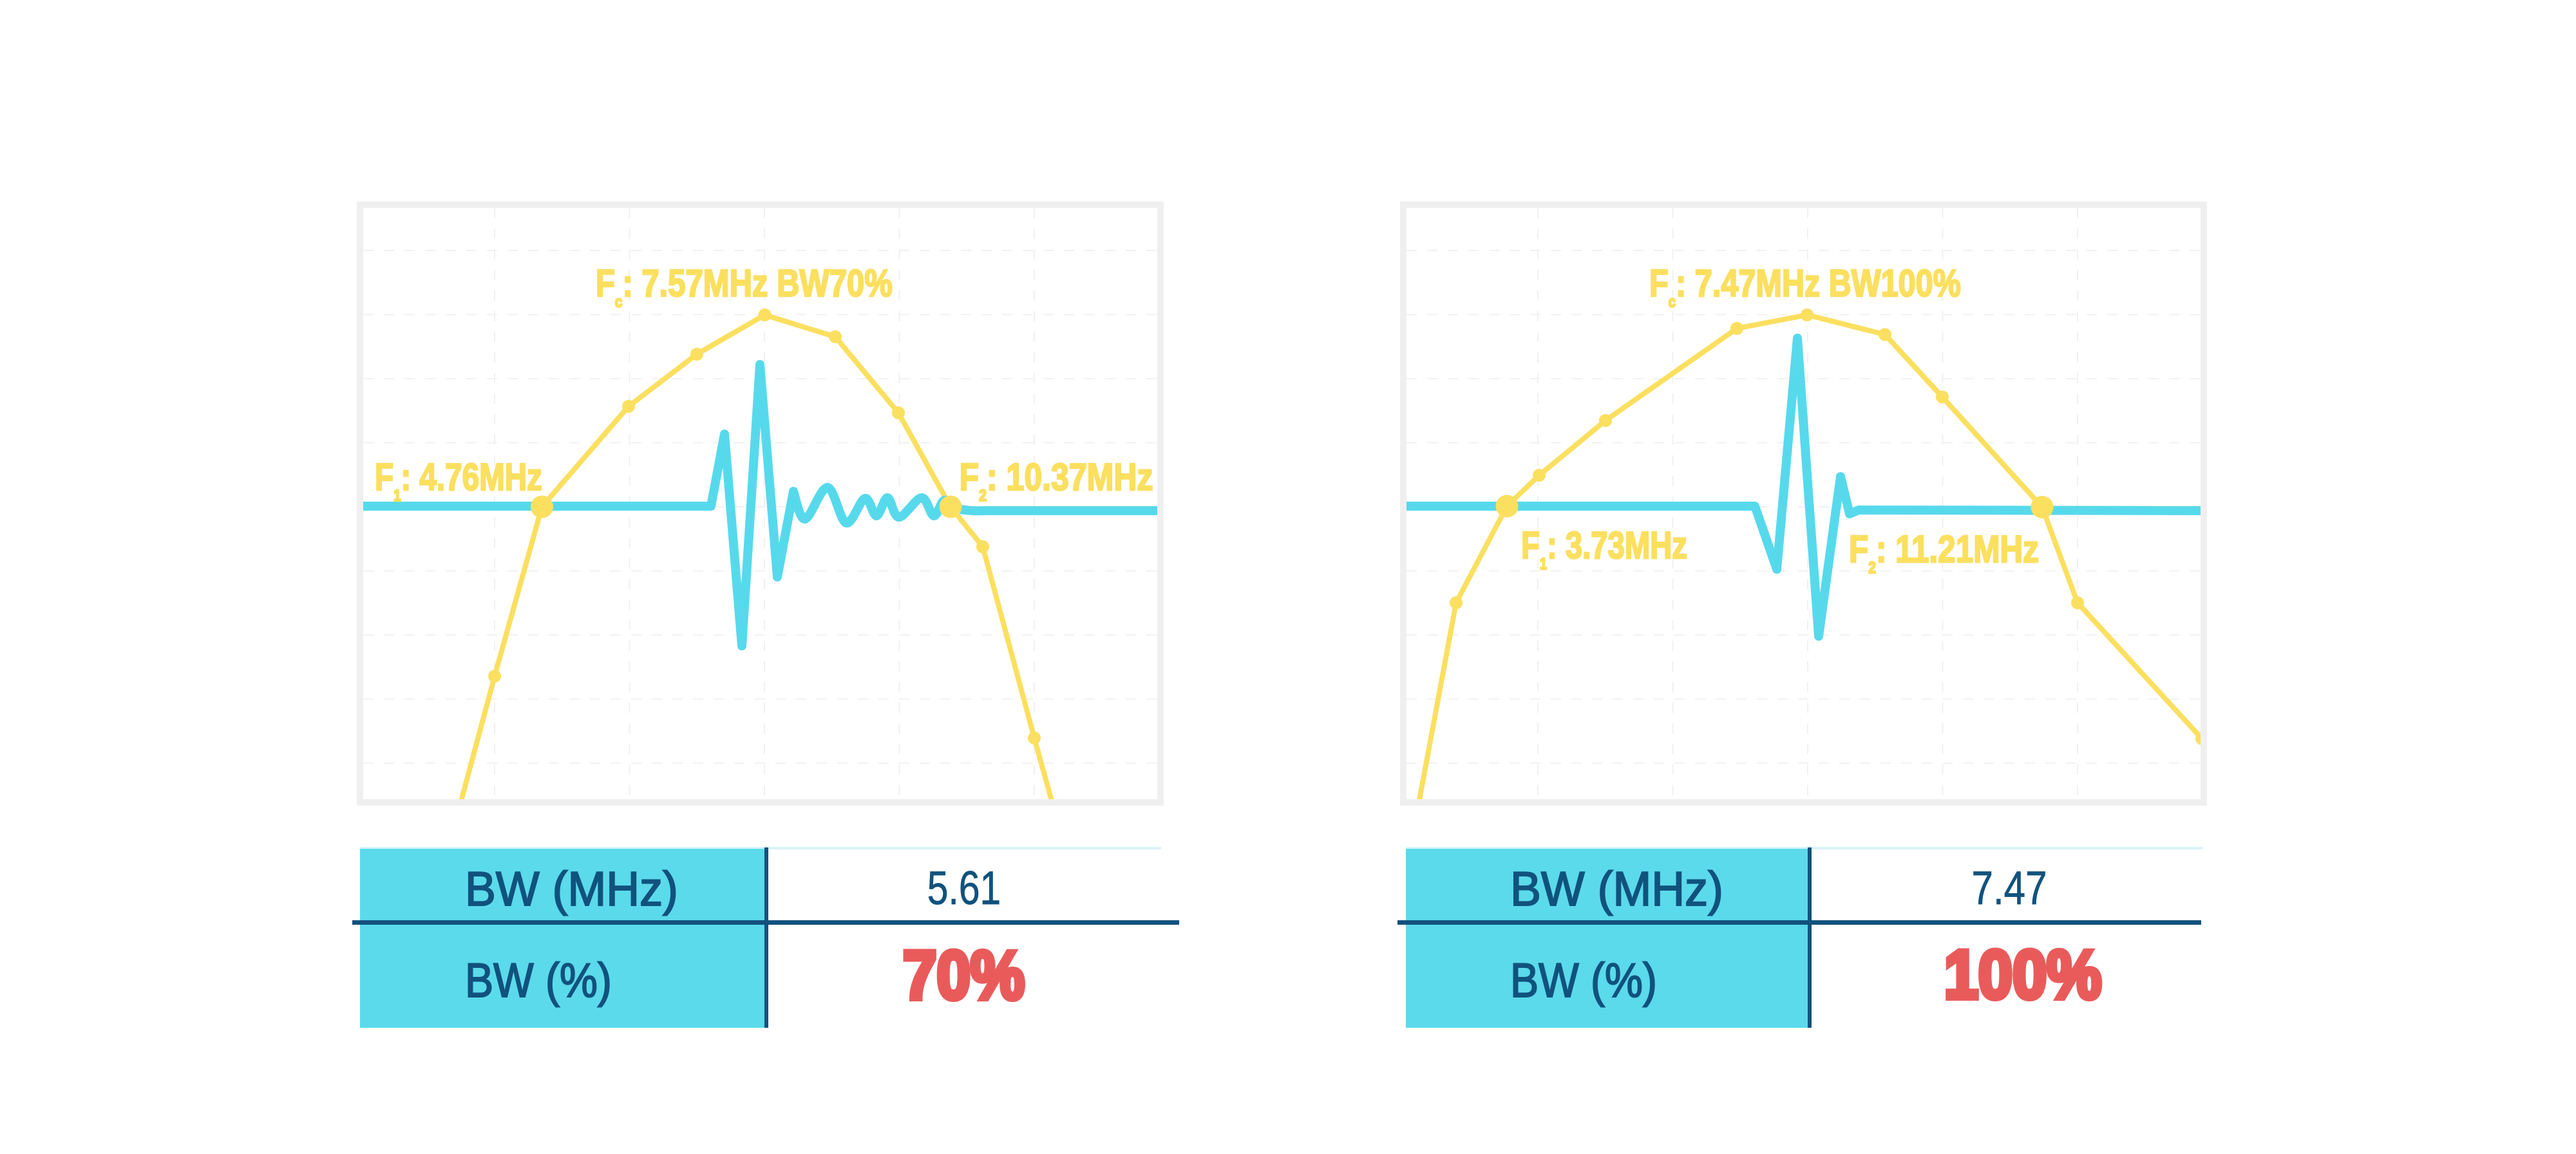  What do you see at coordinates (964, 976) in the screenshot?
I see `svg-text: 70%` at bounding box center [964, 976].